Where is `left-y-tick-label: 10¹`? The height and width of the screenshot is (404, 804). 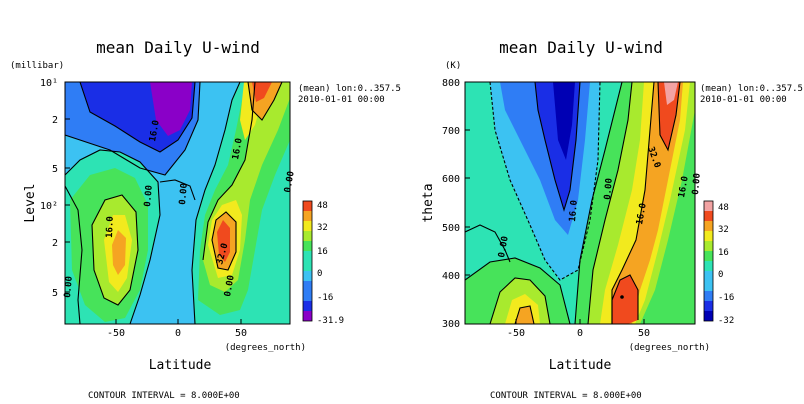 left-y-tick-label: 10¹ is located at coordinates (49, 83).